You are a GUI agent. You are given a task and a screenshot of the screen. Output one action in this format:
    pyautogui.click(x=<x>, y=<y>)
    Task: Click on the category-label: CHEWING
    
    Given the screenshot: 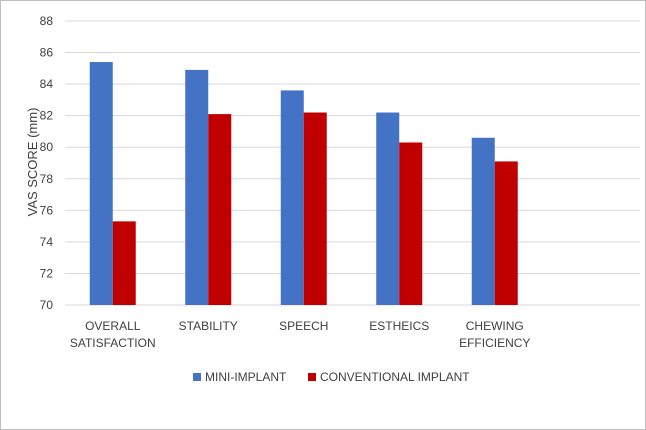 What is the action you would take?
    pyautogui.click(x=495, y=326)
    